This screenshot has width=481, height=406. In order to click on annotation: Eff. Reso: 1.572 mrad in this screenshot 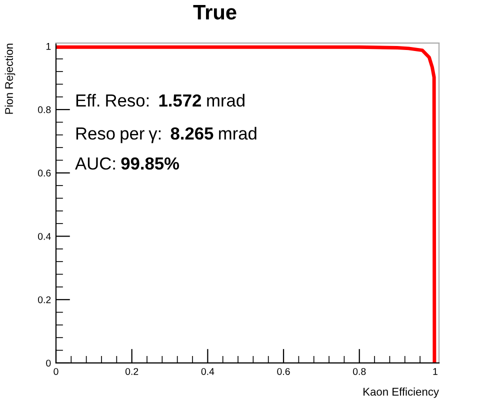, I will do `click(160, 100)`.